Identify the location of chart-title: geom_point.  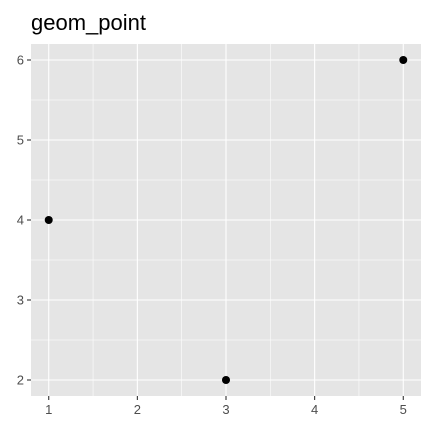
(88, 22).